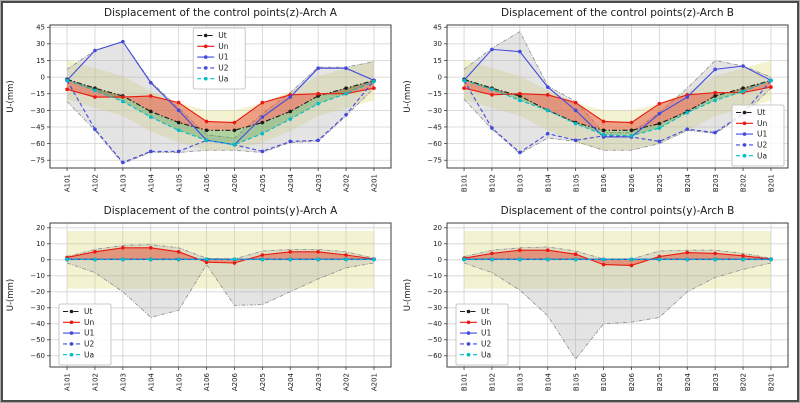  I want to click on legend-marker-U2, so click(205, 68).